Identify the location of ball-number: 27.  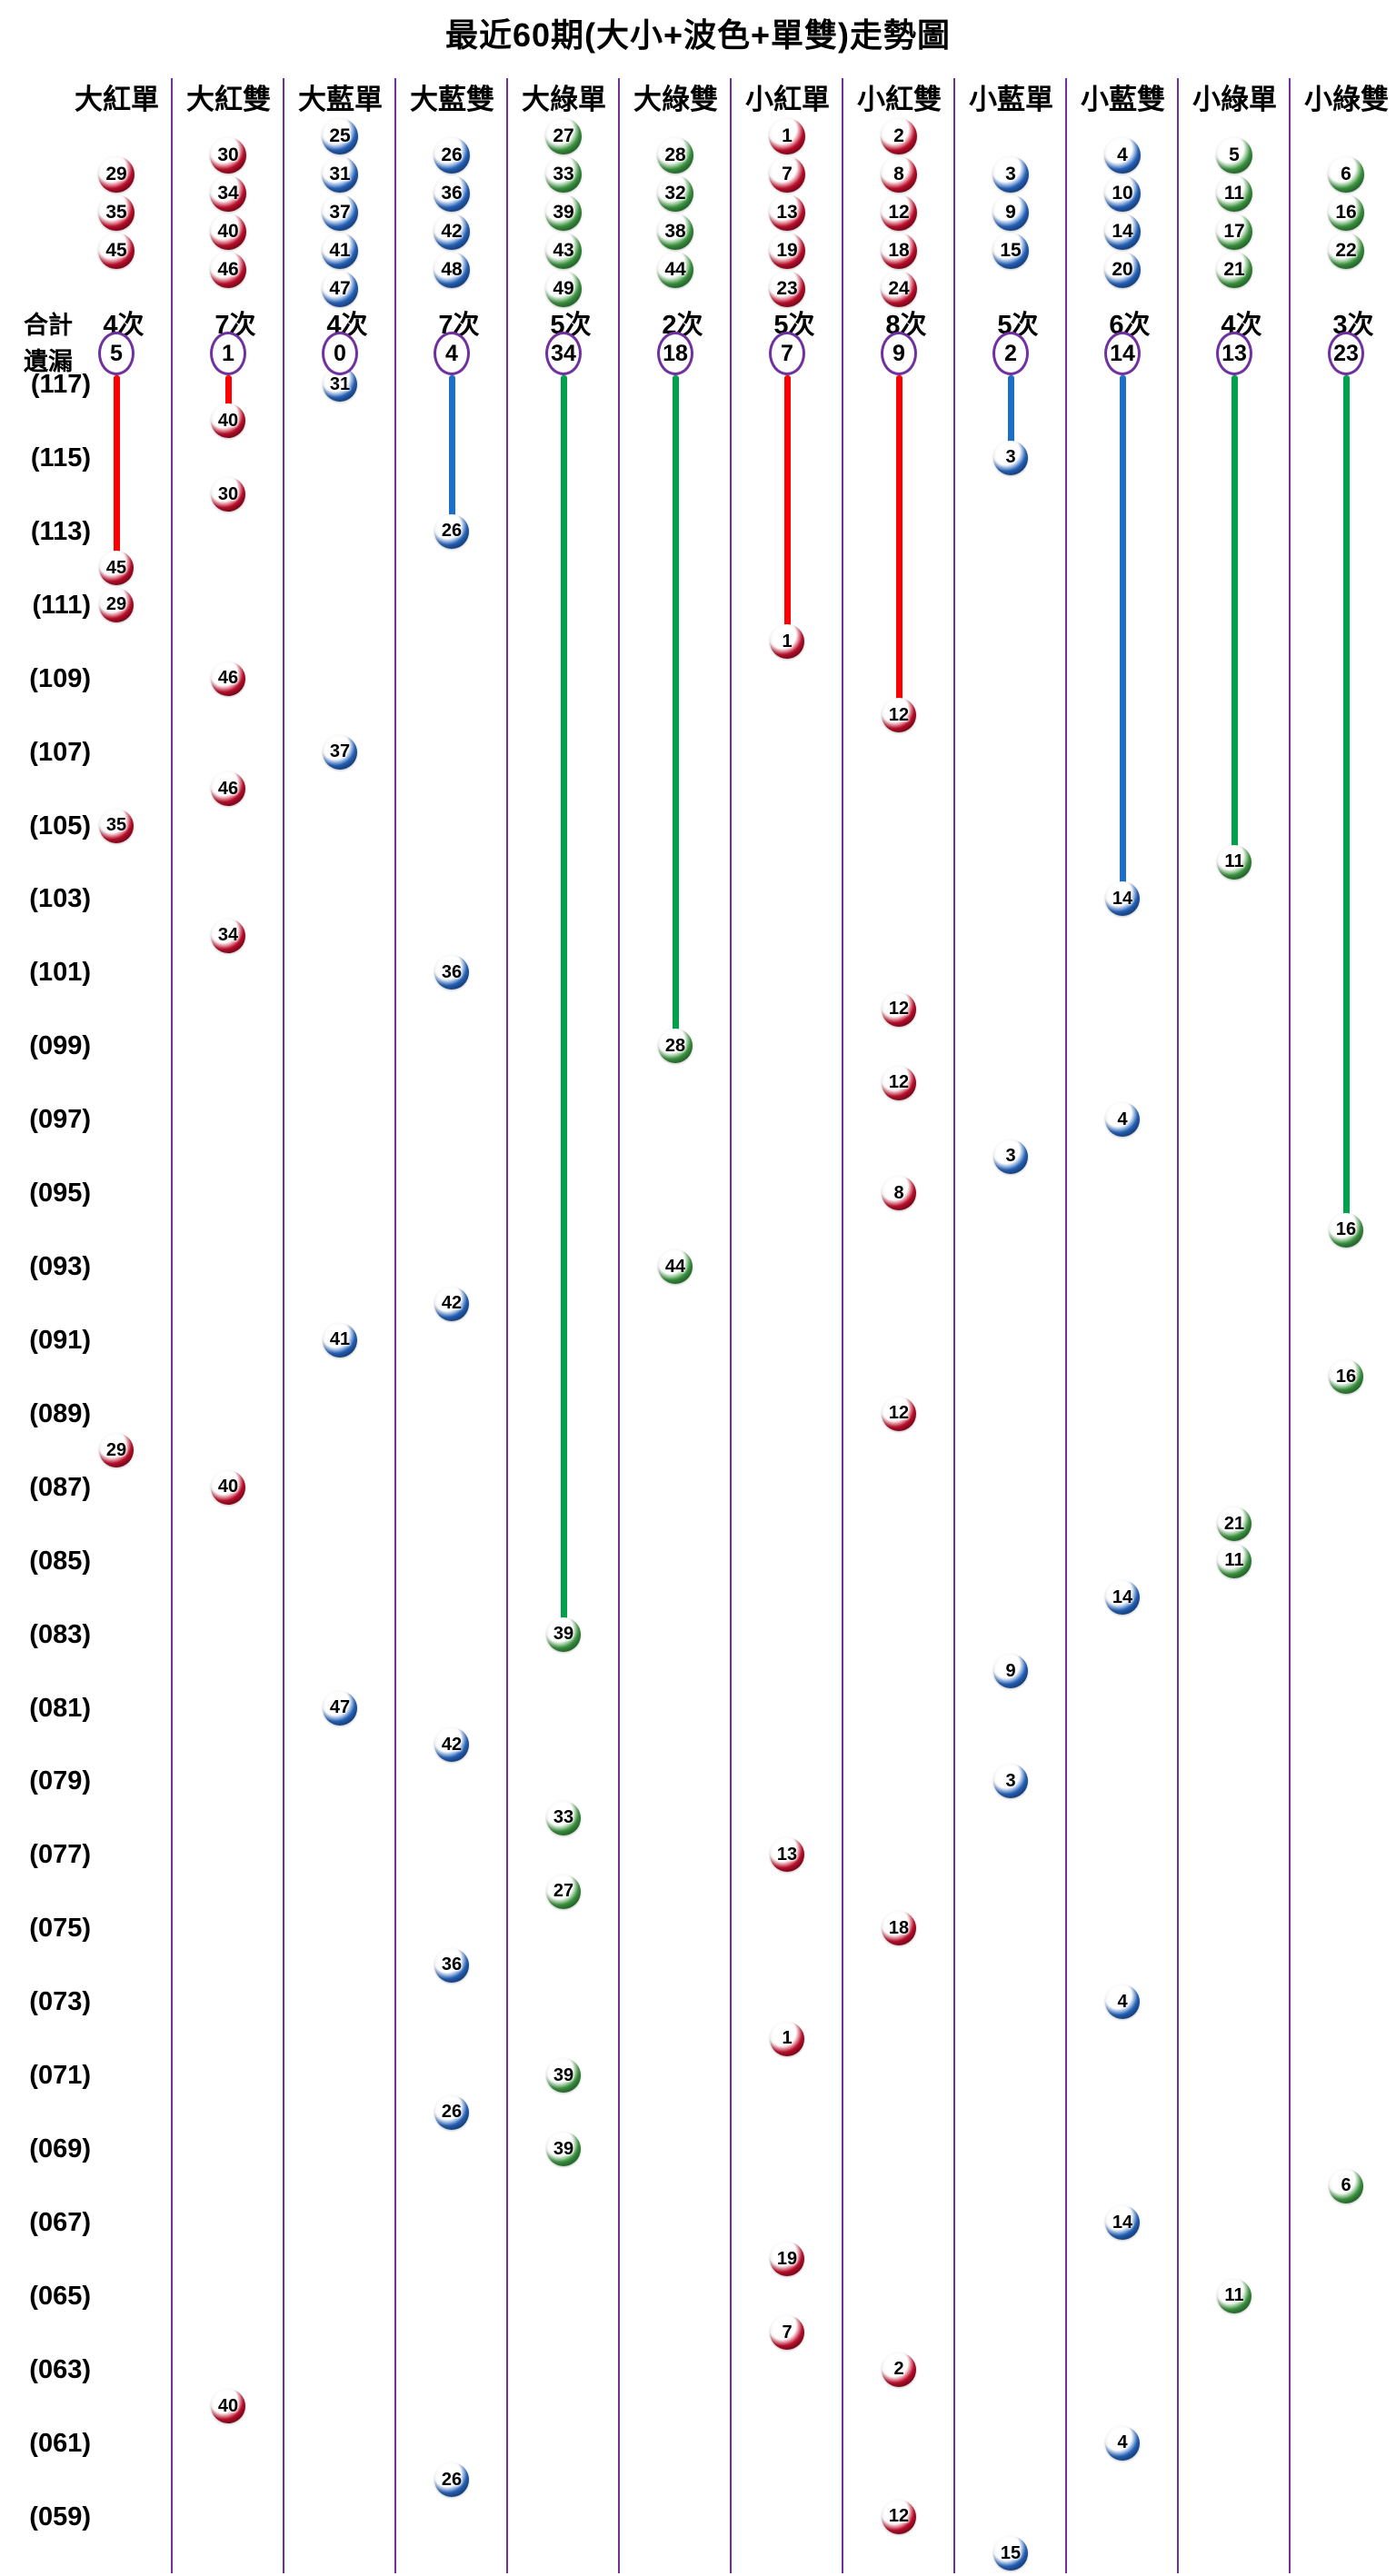
(563, 1892).